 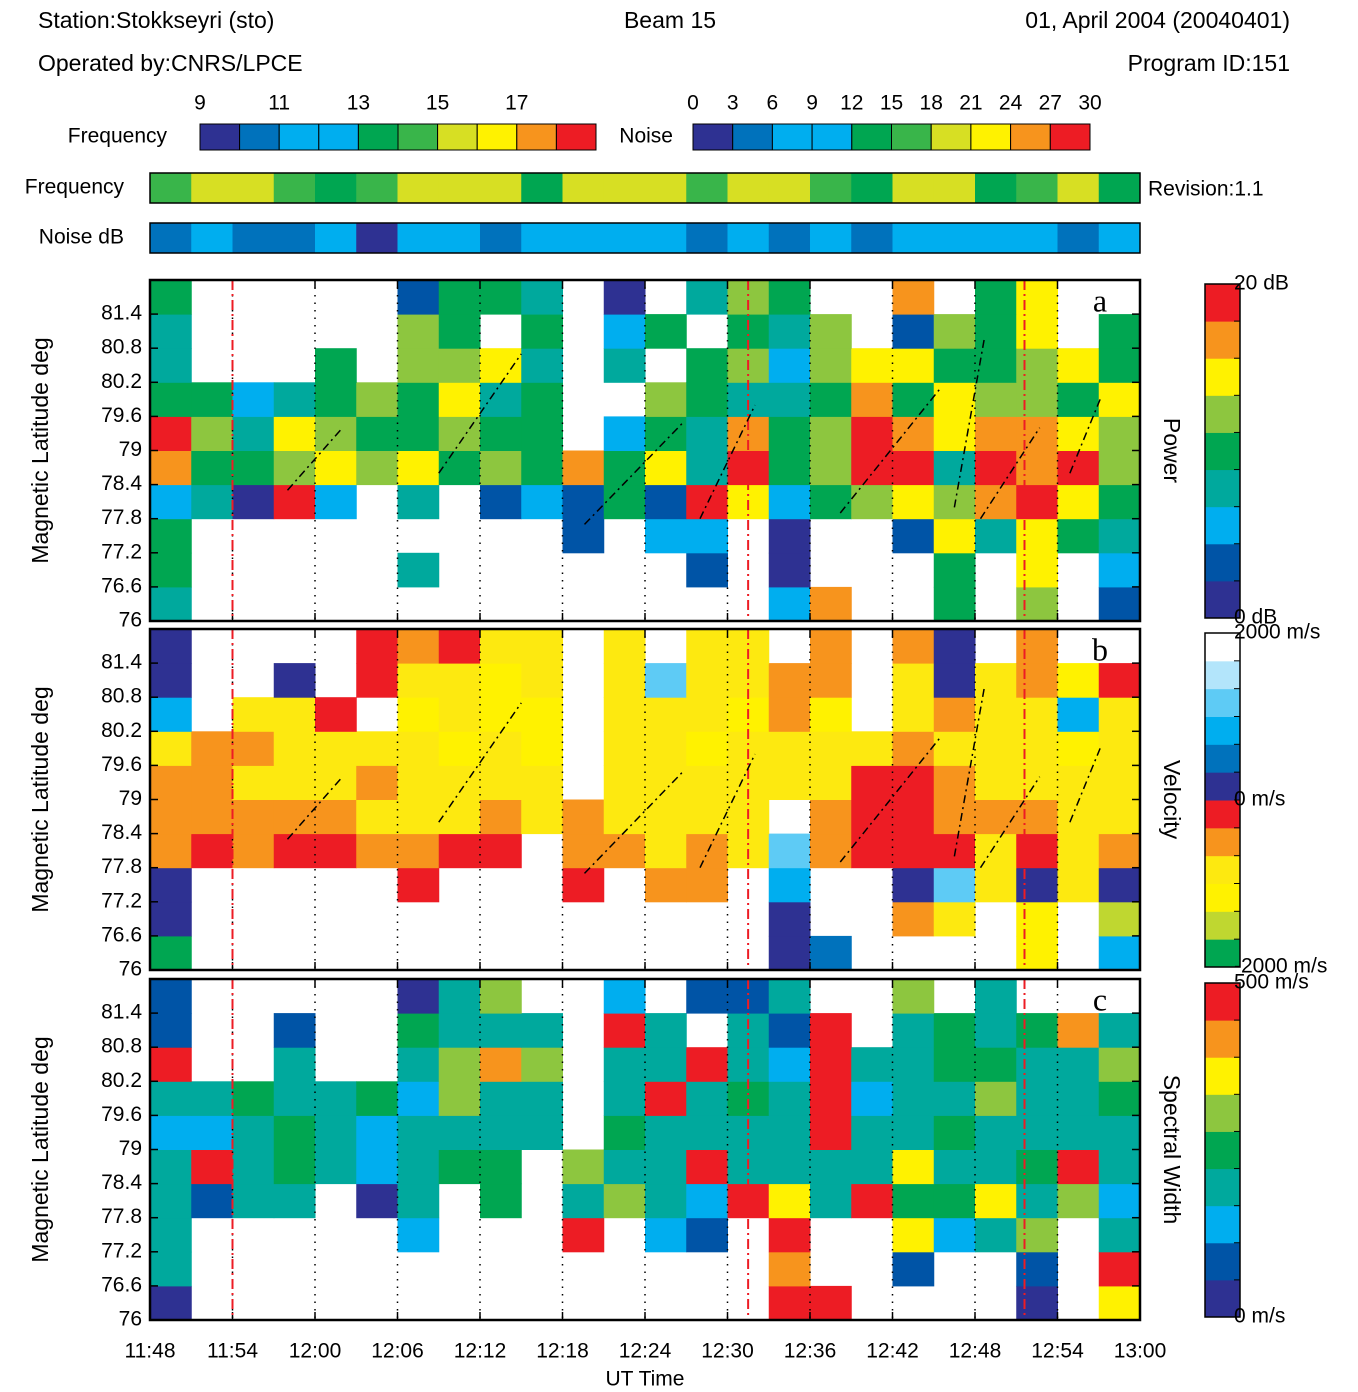 What do you see at coordinates (121, 483) in the screenshot?
I see `y-tick-label: 78.4` at bounding box center [121, 483].